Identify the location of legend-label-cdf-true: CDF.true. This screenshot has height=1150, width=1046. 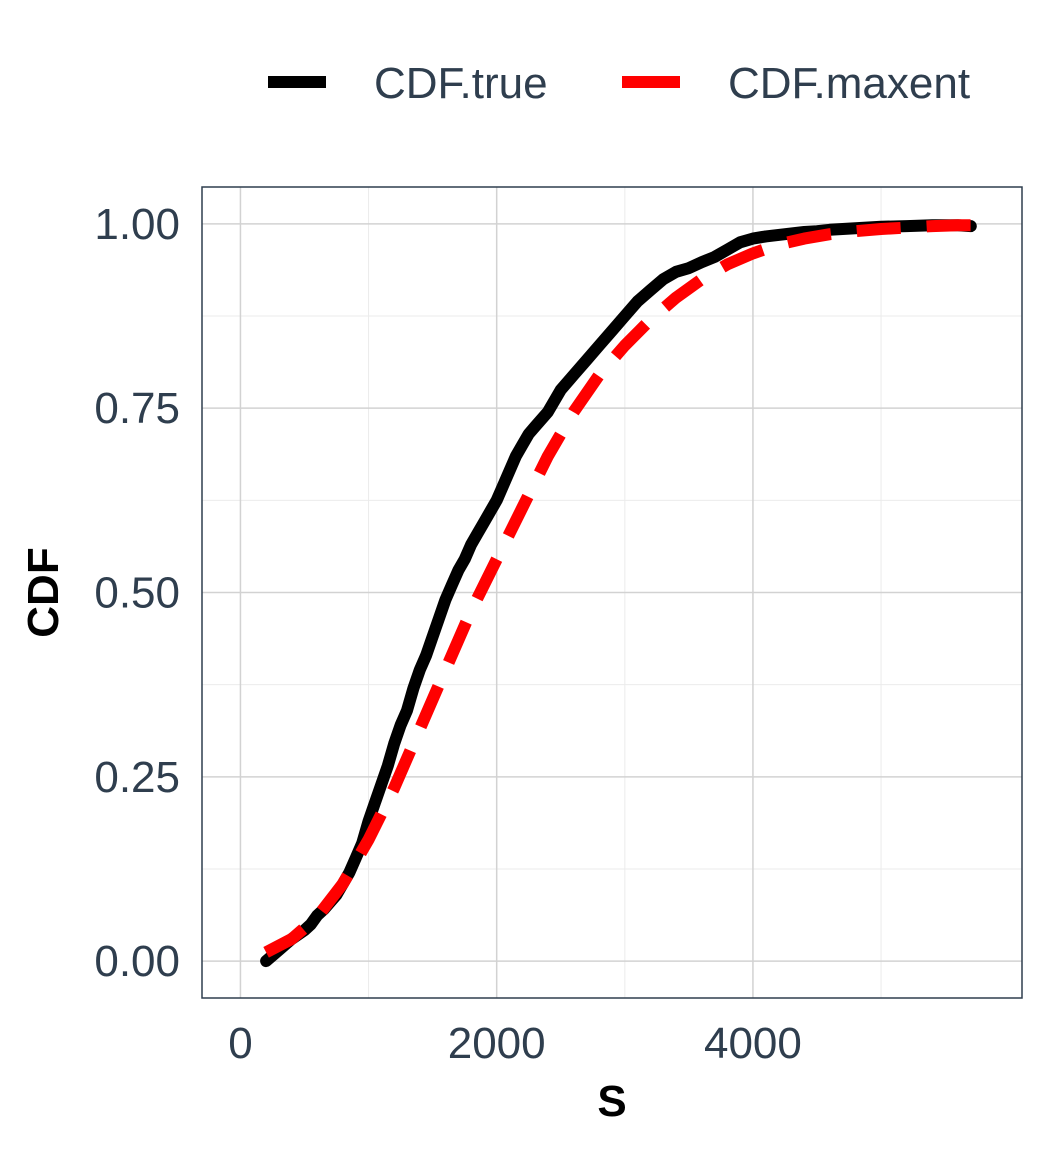
(461, 83).